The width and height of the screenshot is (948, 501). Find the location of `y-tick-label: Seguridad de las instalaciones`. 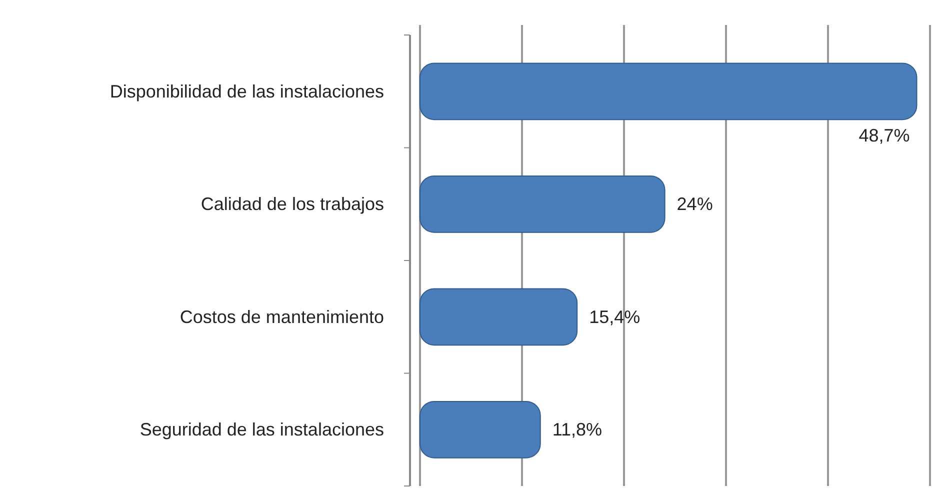

y-tick-label: Seguridad de las instalaciones is located at coordinates (262, 430).